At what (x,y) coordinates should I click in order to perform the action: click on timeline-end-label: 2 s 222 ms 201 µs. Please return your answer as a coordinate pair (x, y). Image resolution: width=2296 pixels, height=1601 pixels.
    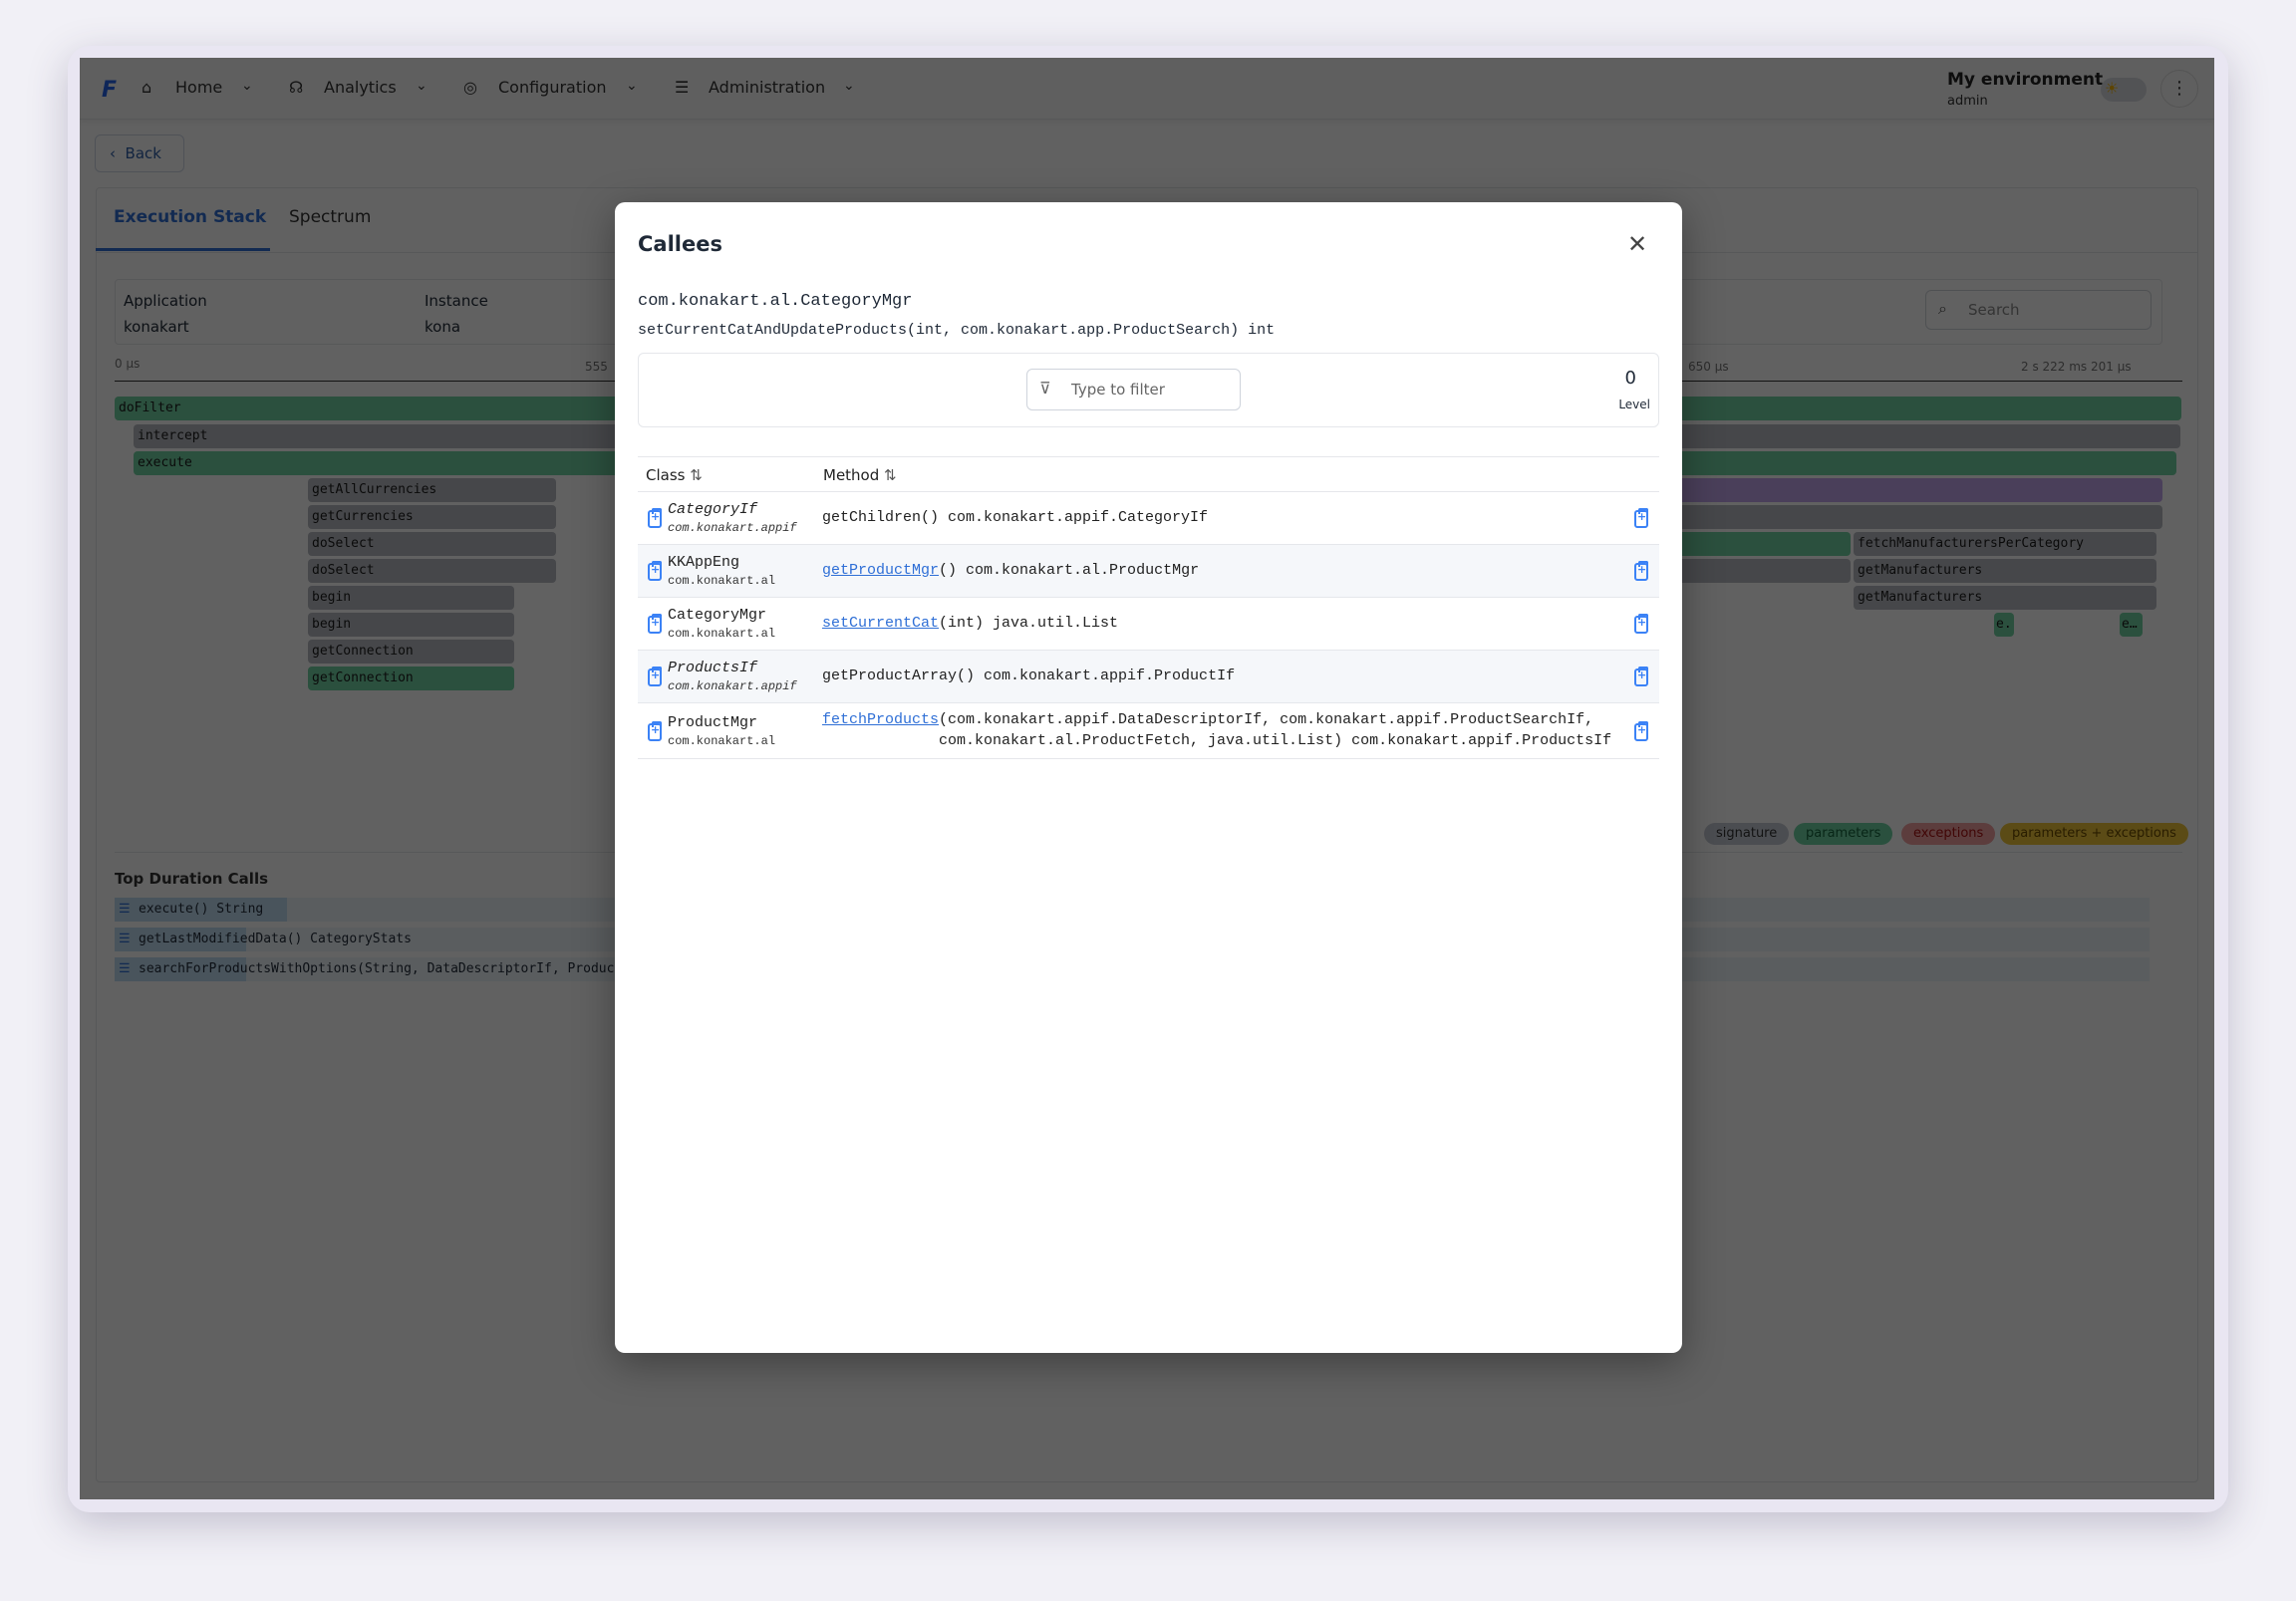
    Looking at the image, I should click on (2076, 367).